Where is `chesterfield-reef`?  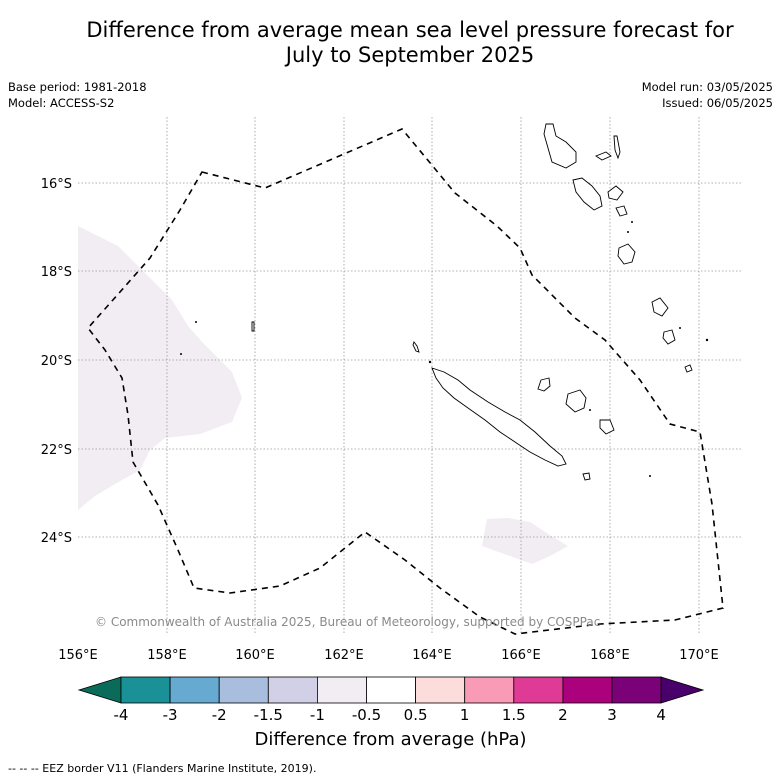 chesterfield-reef is located at coordinates (253, 326).